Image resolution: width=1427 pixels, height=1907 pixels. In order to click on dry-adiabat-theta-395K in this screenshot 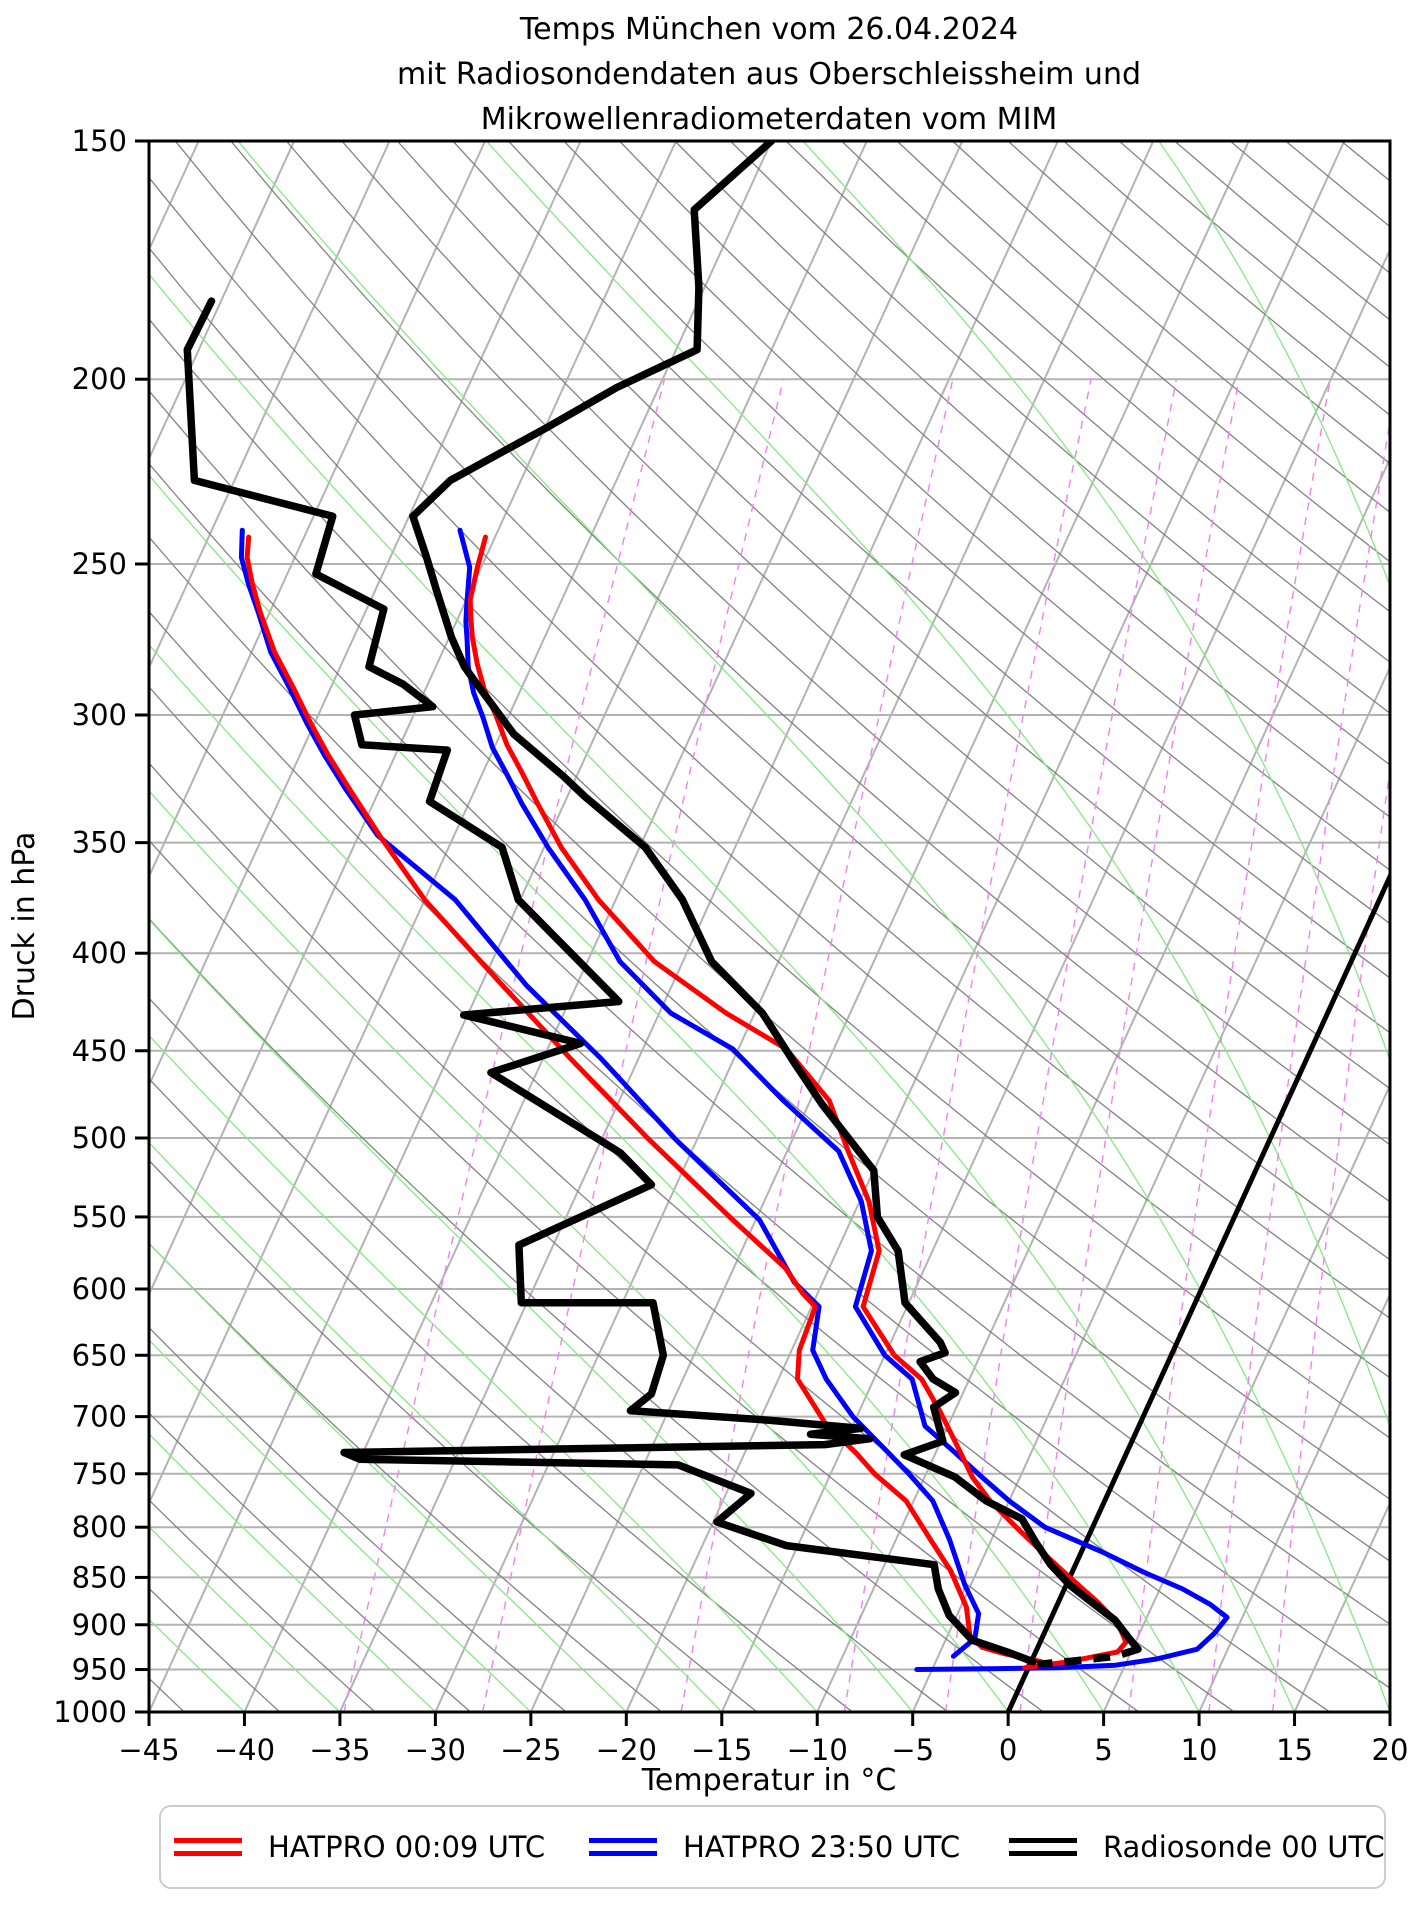, I will do `click(1143, 352)`.